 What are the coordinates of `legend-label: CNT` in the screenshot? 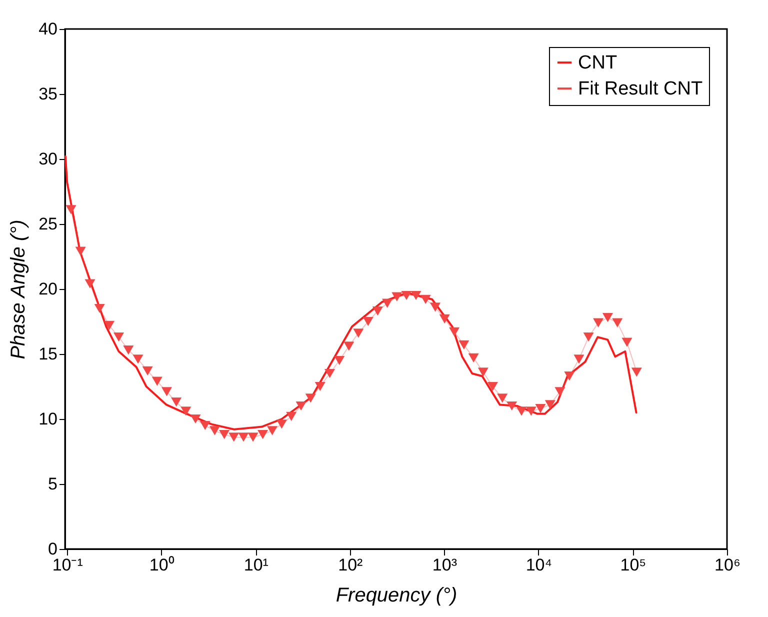 It's located at (598, 63).